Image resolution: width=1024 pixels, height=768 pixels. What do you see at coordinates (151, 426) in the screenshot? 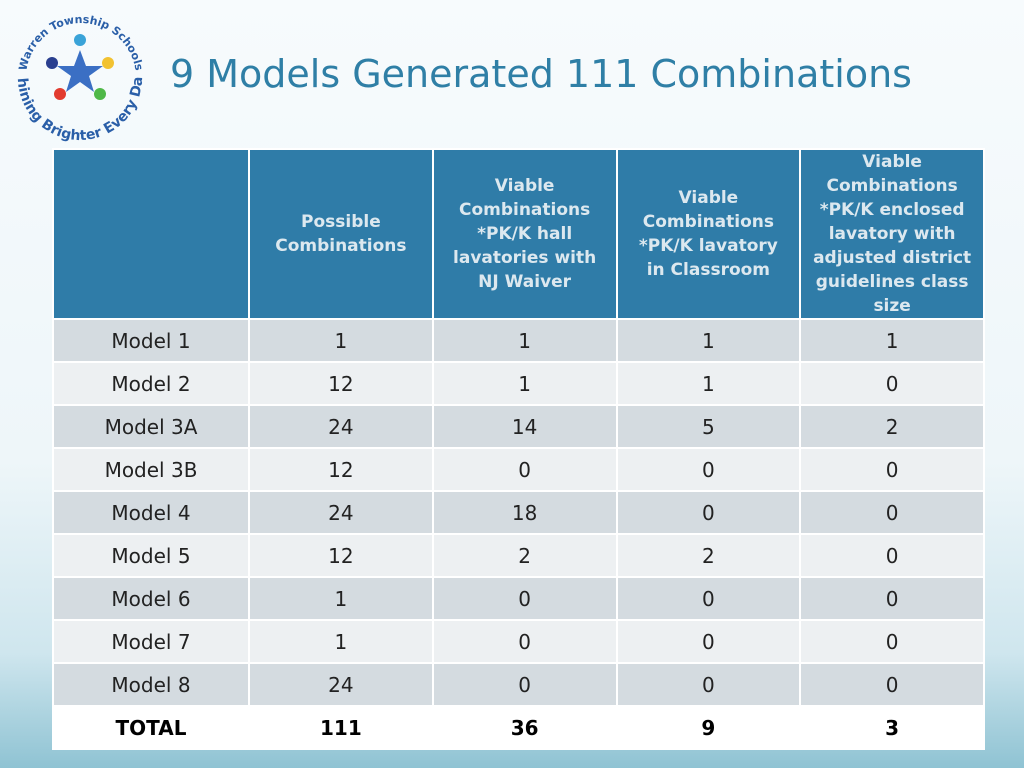
I see `row-label: Model 3A` at bounding box center [151, 426].